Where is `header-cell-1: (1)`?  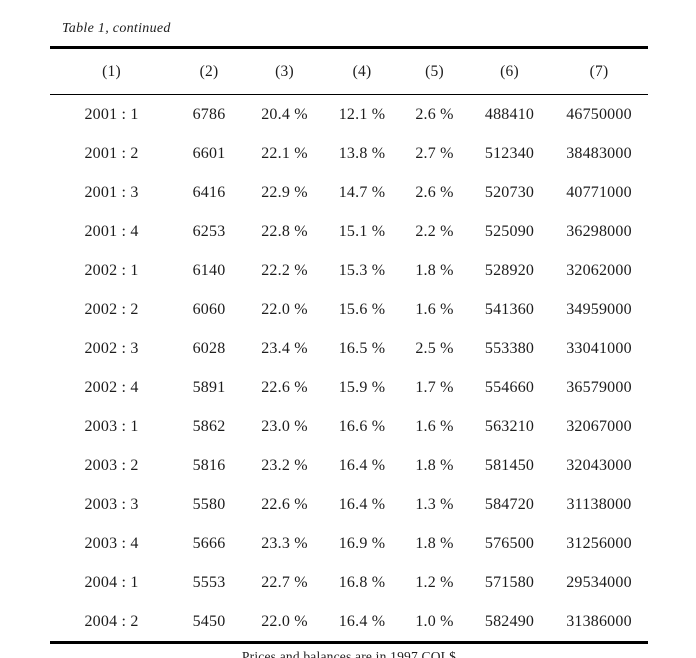
header-cell-1: (1) is located at coordinates (111, 71).